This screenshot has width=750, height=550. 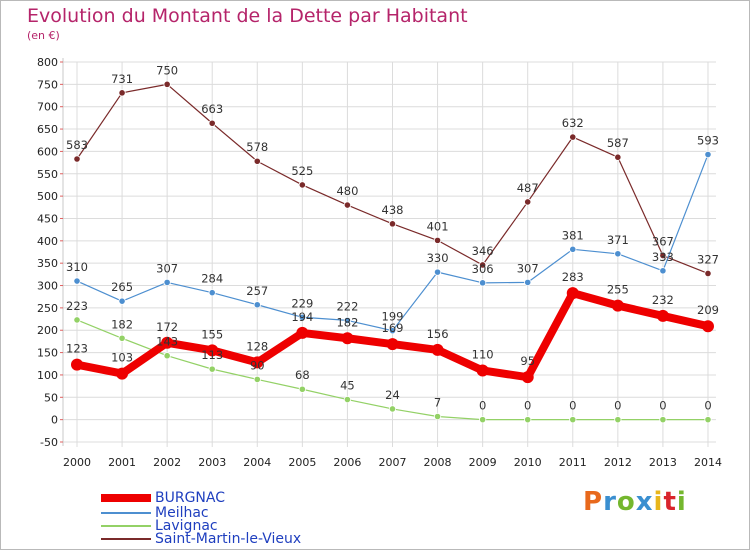 I want to click on data-label-burgnac: 255, so click(x=618, y=290).